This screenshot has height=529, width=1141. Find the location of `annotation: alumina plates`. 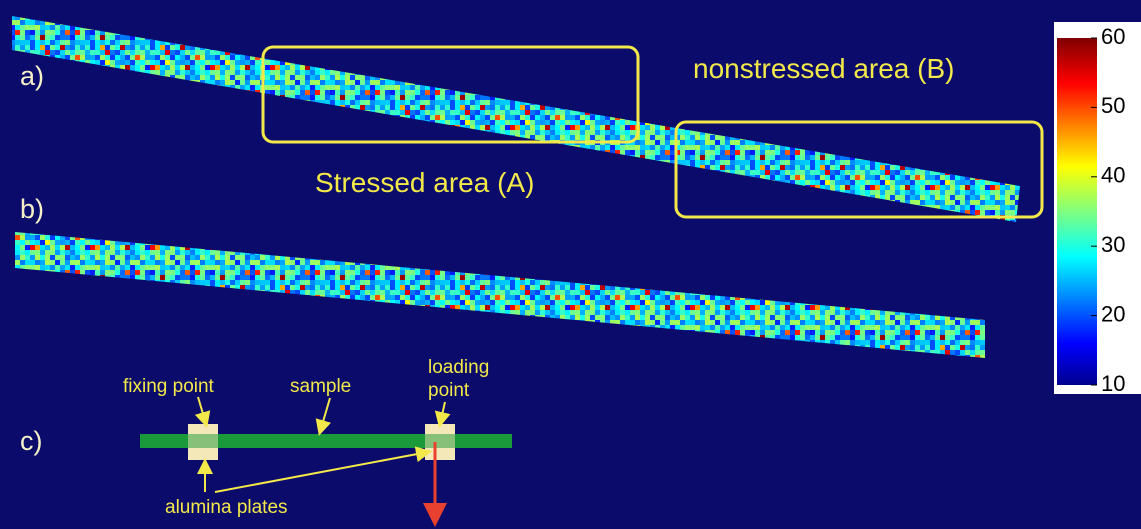

annotation: alumina plates is located at coordinates (226, 507).